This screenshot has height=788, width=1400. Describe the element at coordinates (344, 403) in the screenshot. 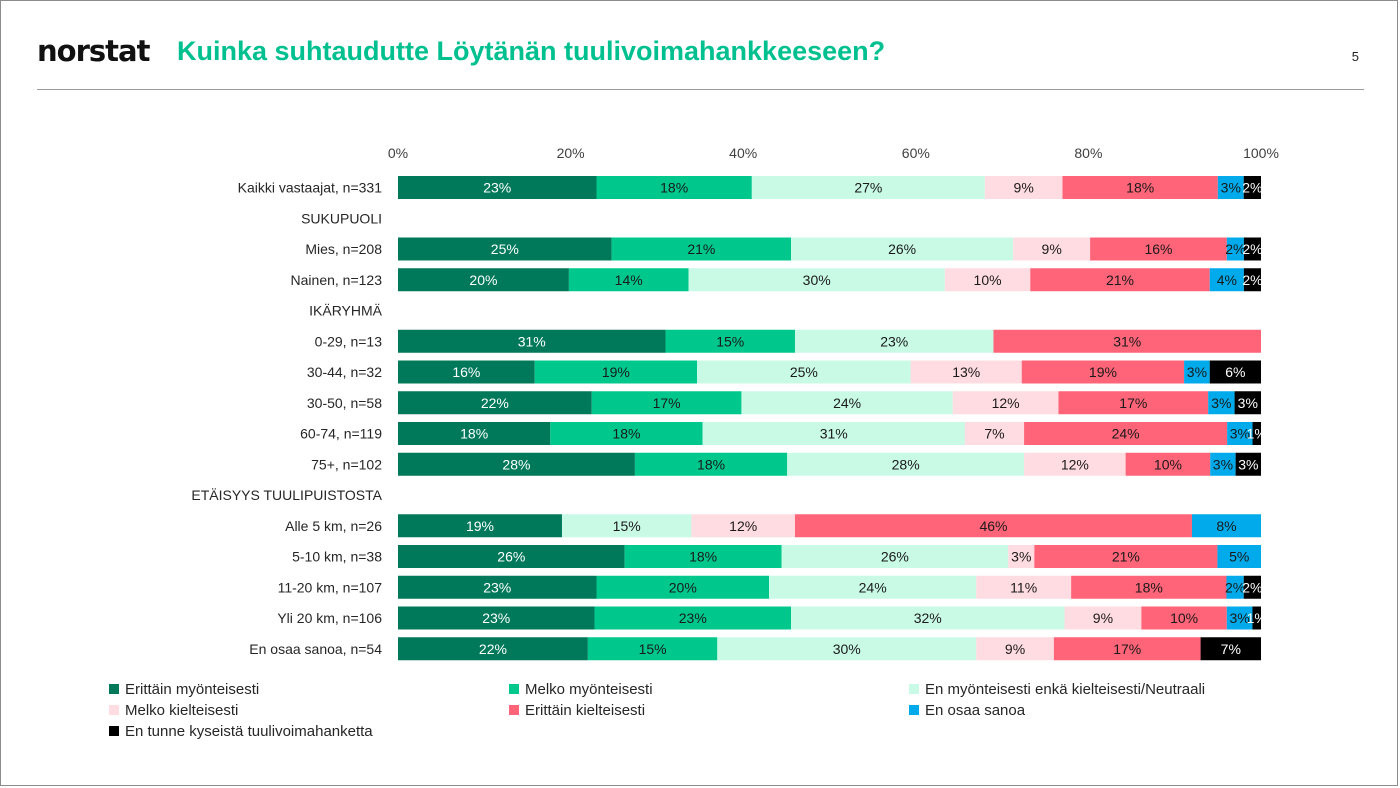

I see `category-label: 30-50, n=58` at that location.